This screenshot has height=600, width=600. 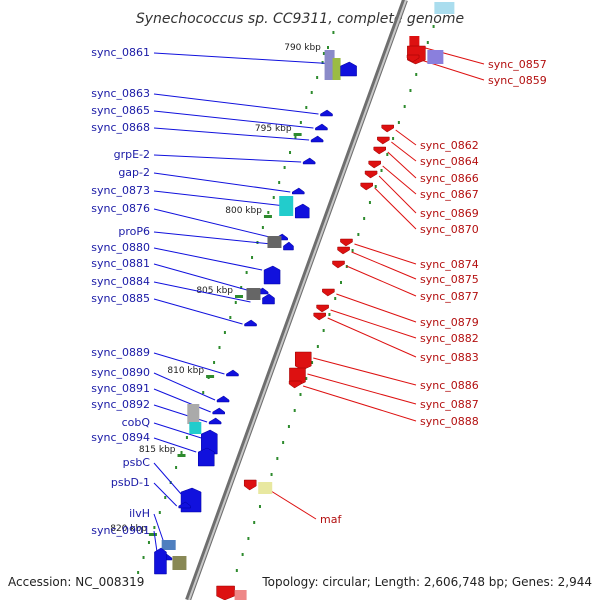 What do you see at coordinates (157, 450) in the screenshot?
I see `scale-label: 815 kbp` at bounding box center [157, 450].